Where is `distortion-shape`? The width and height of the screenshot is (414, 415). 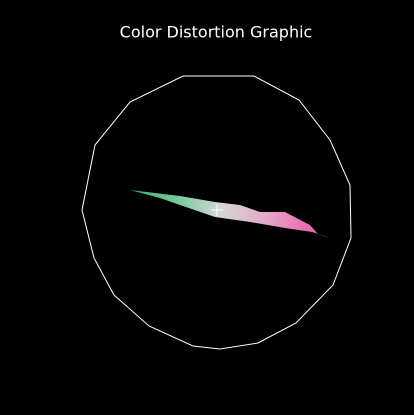
distortion-shape is located at coordinates (230, 214).